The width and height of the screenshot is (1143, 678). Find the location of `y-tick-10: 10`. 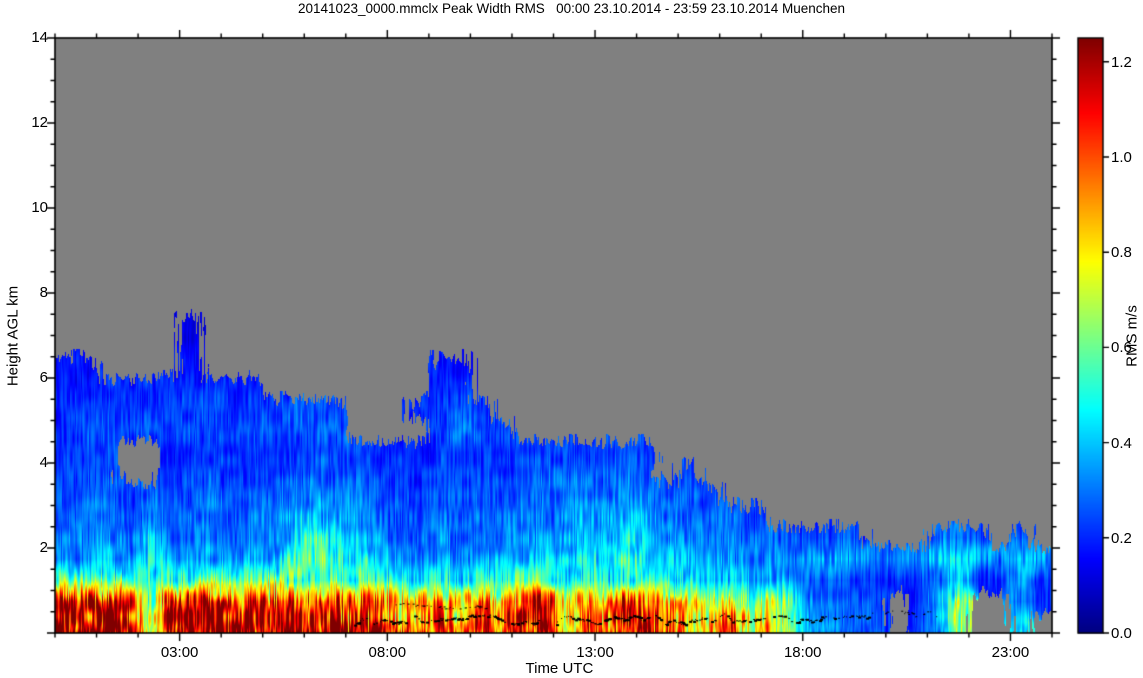

y-tick-10: 10 is located at coordinates (39, 207).